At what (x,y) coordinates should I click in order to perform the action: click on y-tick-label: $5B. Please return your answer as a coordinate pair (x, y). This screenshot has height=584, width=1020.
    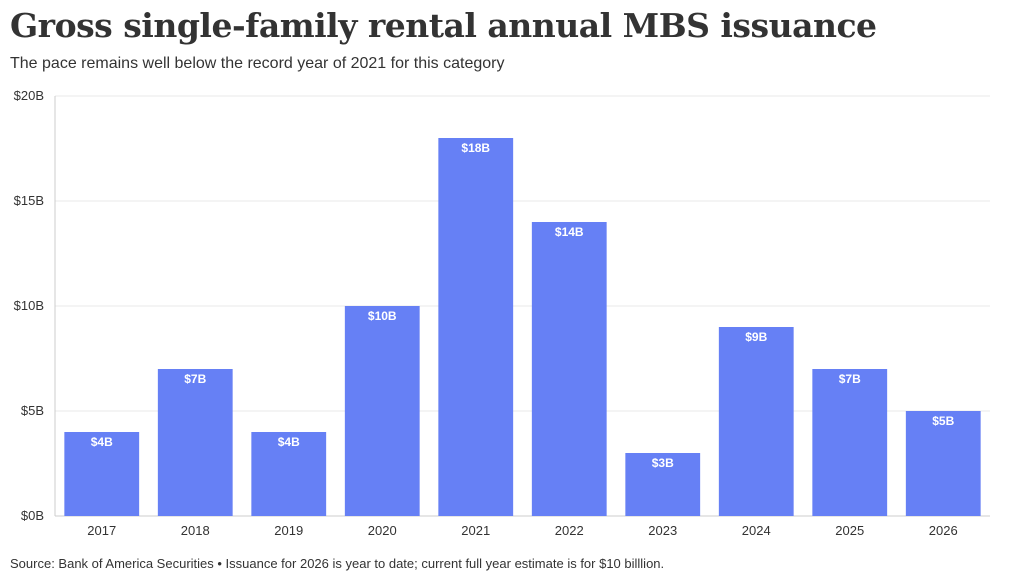
    Looking at the image, I should click on (32, 410).